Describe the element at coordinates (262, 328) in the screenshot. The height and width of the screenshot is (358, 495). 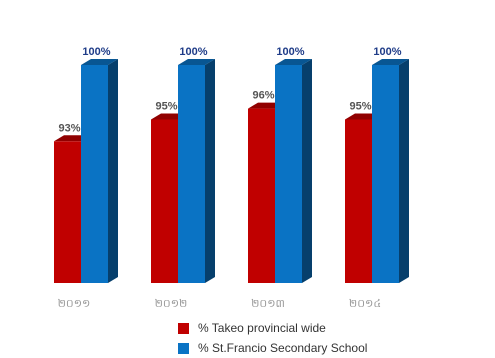
I see `legend-label-takeo: % Takeo provincial wide` at that location.